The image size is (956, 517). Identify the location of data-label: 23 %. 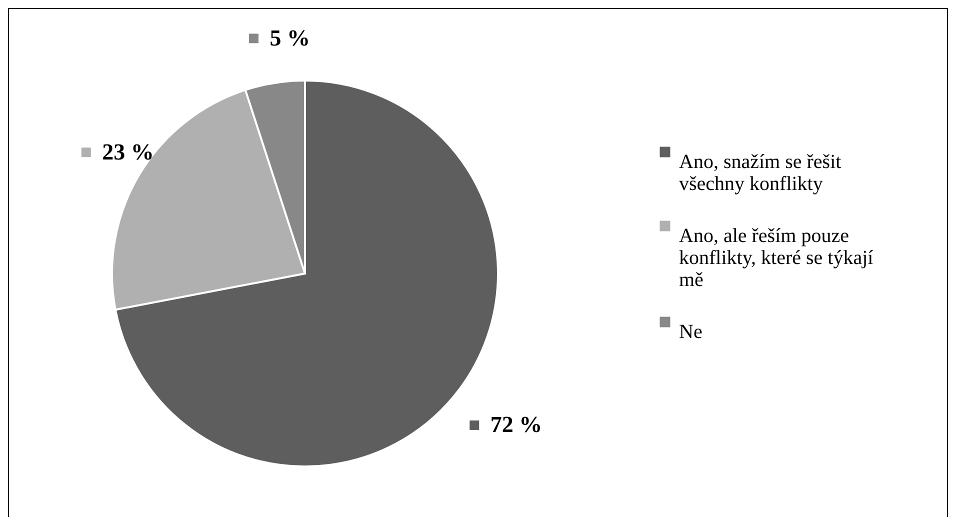
(128, 151).